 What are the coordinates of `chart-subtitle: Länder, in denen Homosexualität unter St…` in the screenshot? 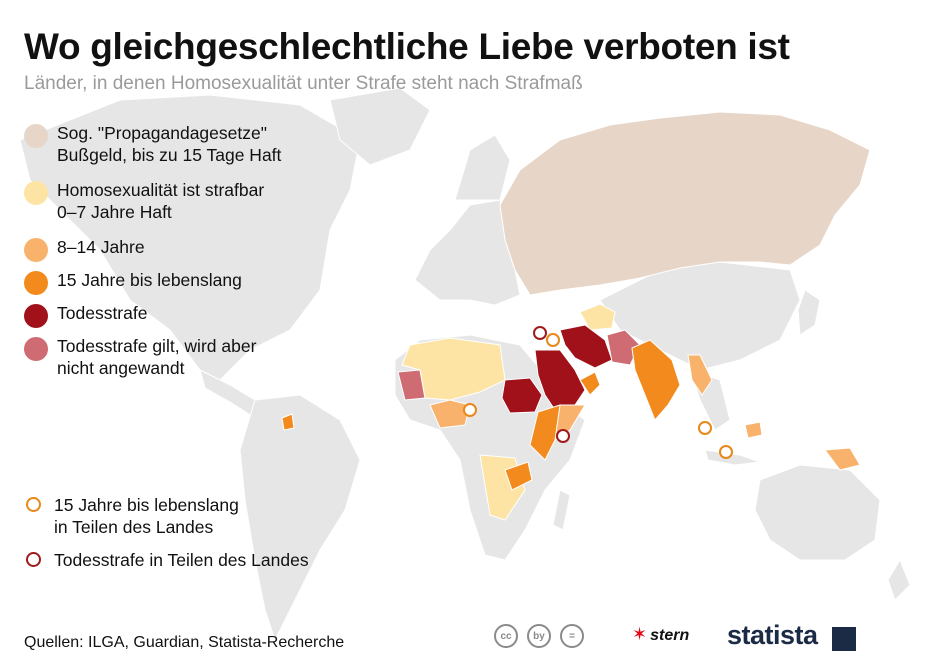 It's located at (303, 83).